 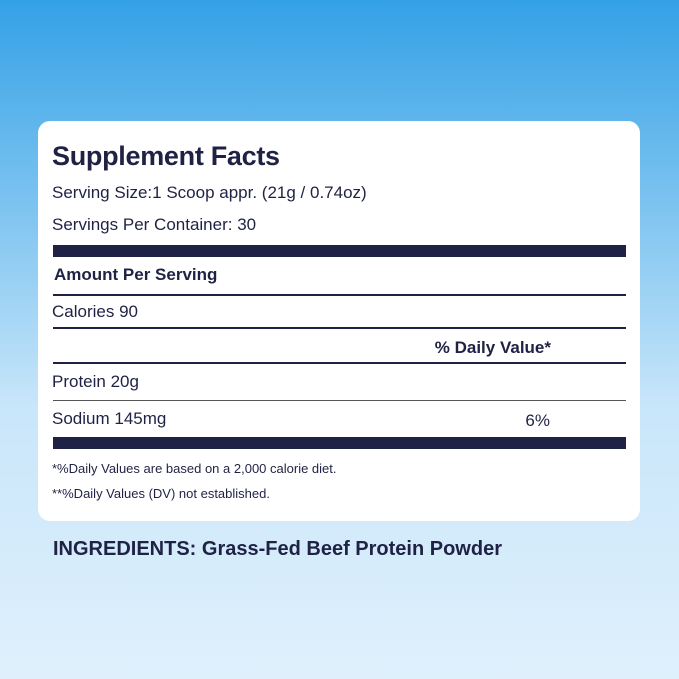 I want to click on footnote: **%Daily Values (DV) not established., so click(x=161, y=493).